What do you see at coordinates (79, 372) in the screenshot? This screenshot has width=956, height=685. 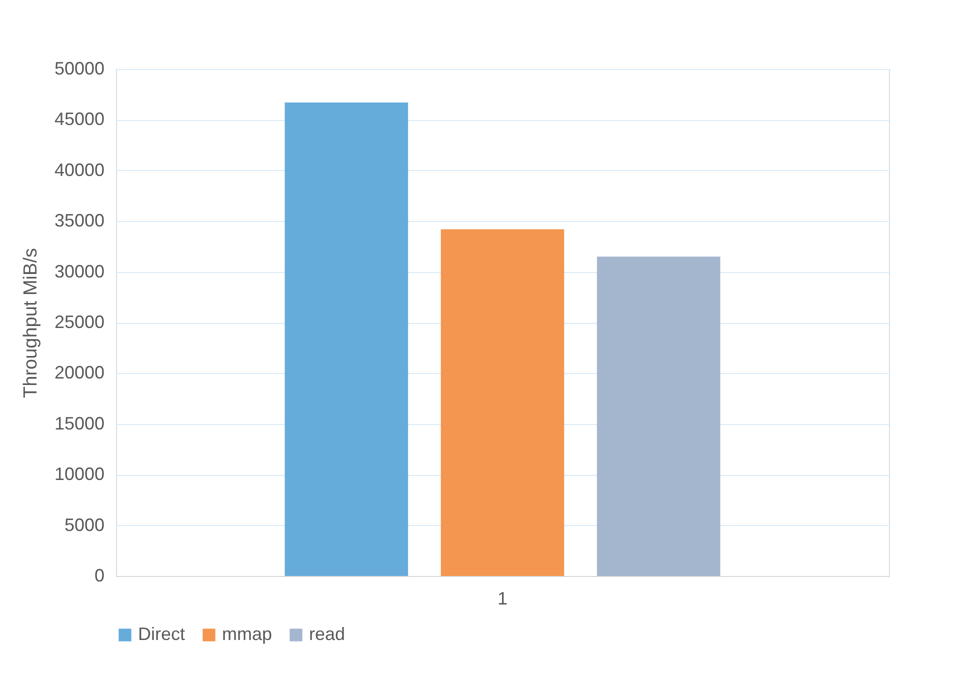 I see `y-tick-label: 20000` at bounding box center [79, 372].